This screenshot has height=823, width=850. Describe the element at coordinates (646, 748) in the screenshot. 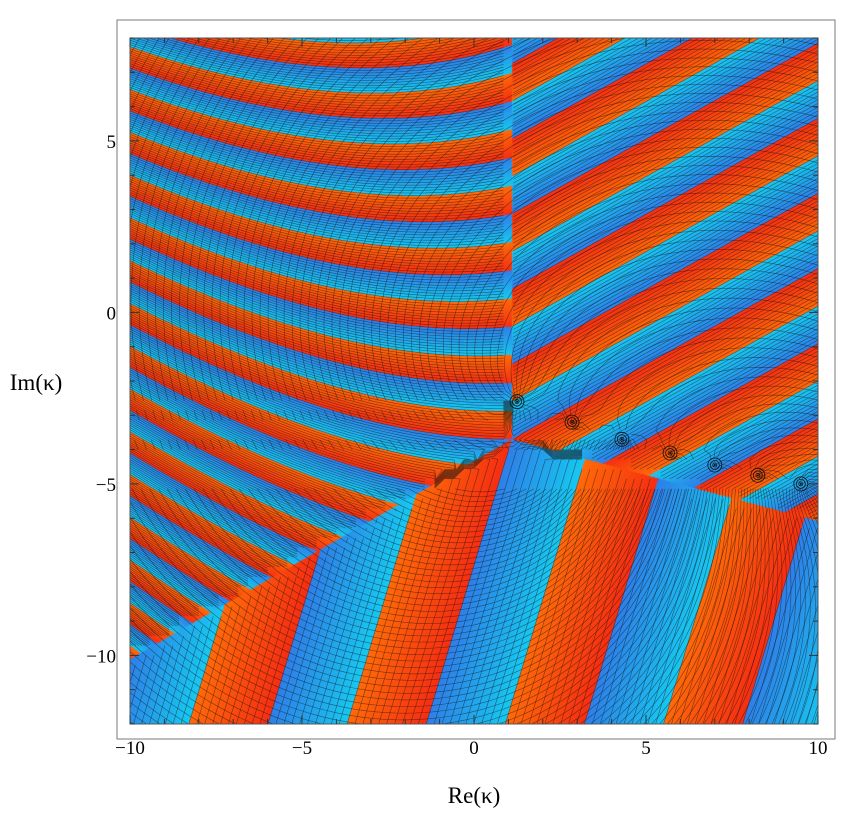

I see `x-tick-label: 5` at that location.